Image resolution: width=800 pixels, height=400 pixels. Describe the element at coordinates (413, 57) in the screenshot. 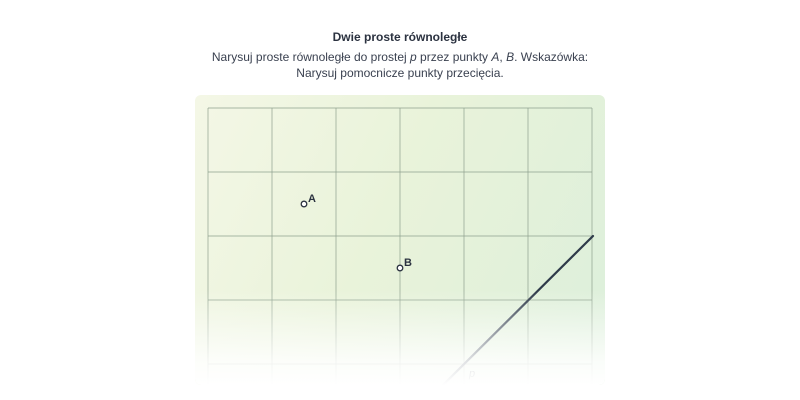

I see `instruction-line-name: p` at that location.